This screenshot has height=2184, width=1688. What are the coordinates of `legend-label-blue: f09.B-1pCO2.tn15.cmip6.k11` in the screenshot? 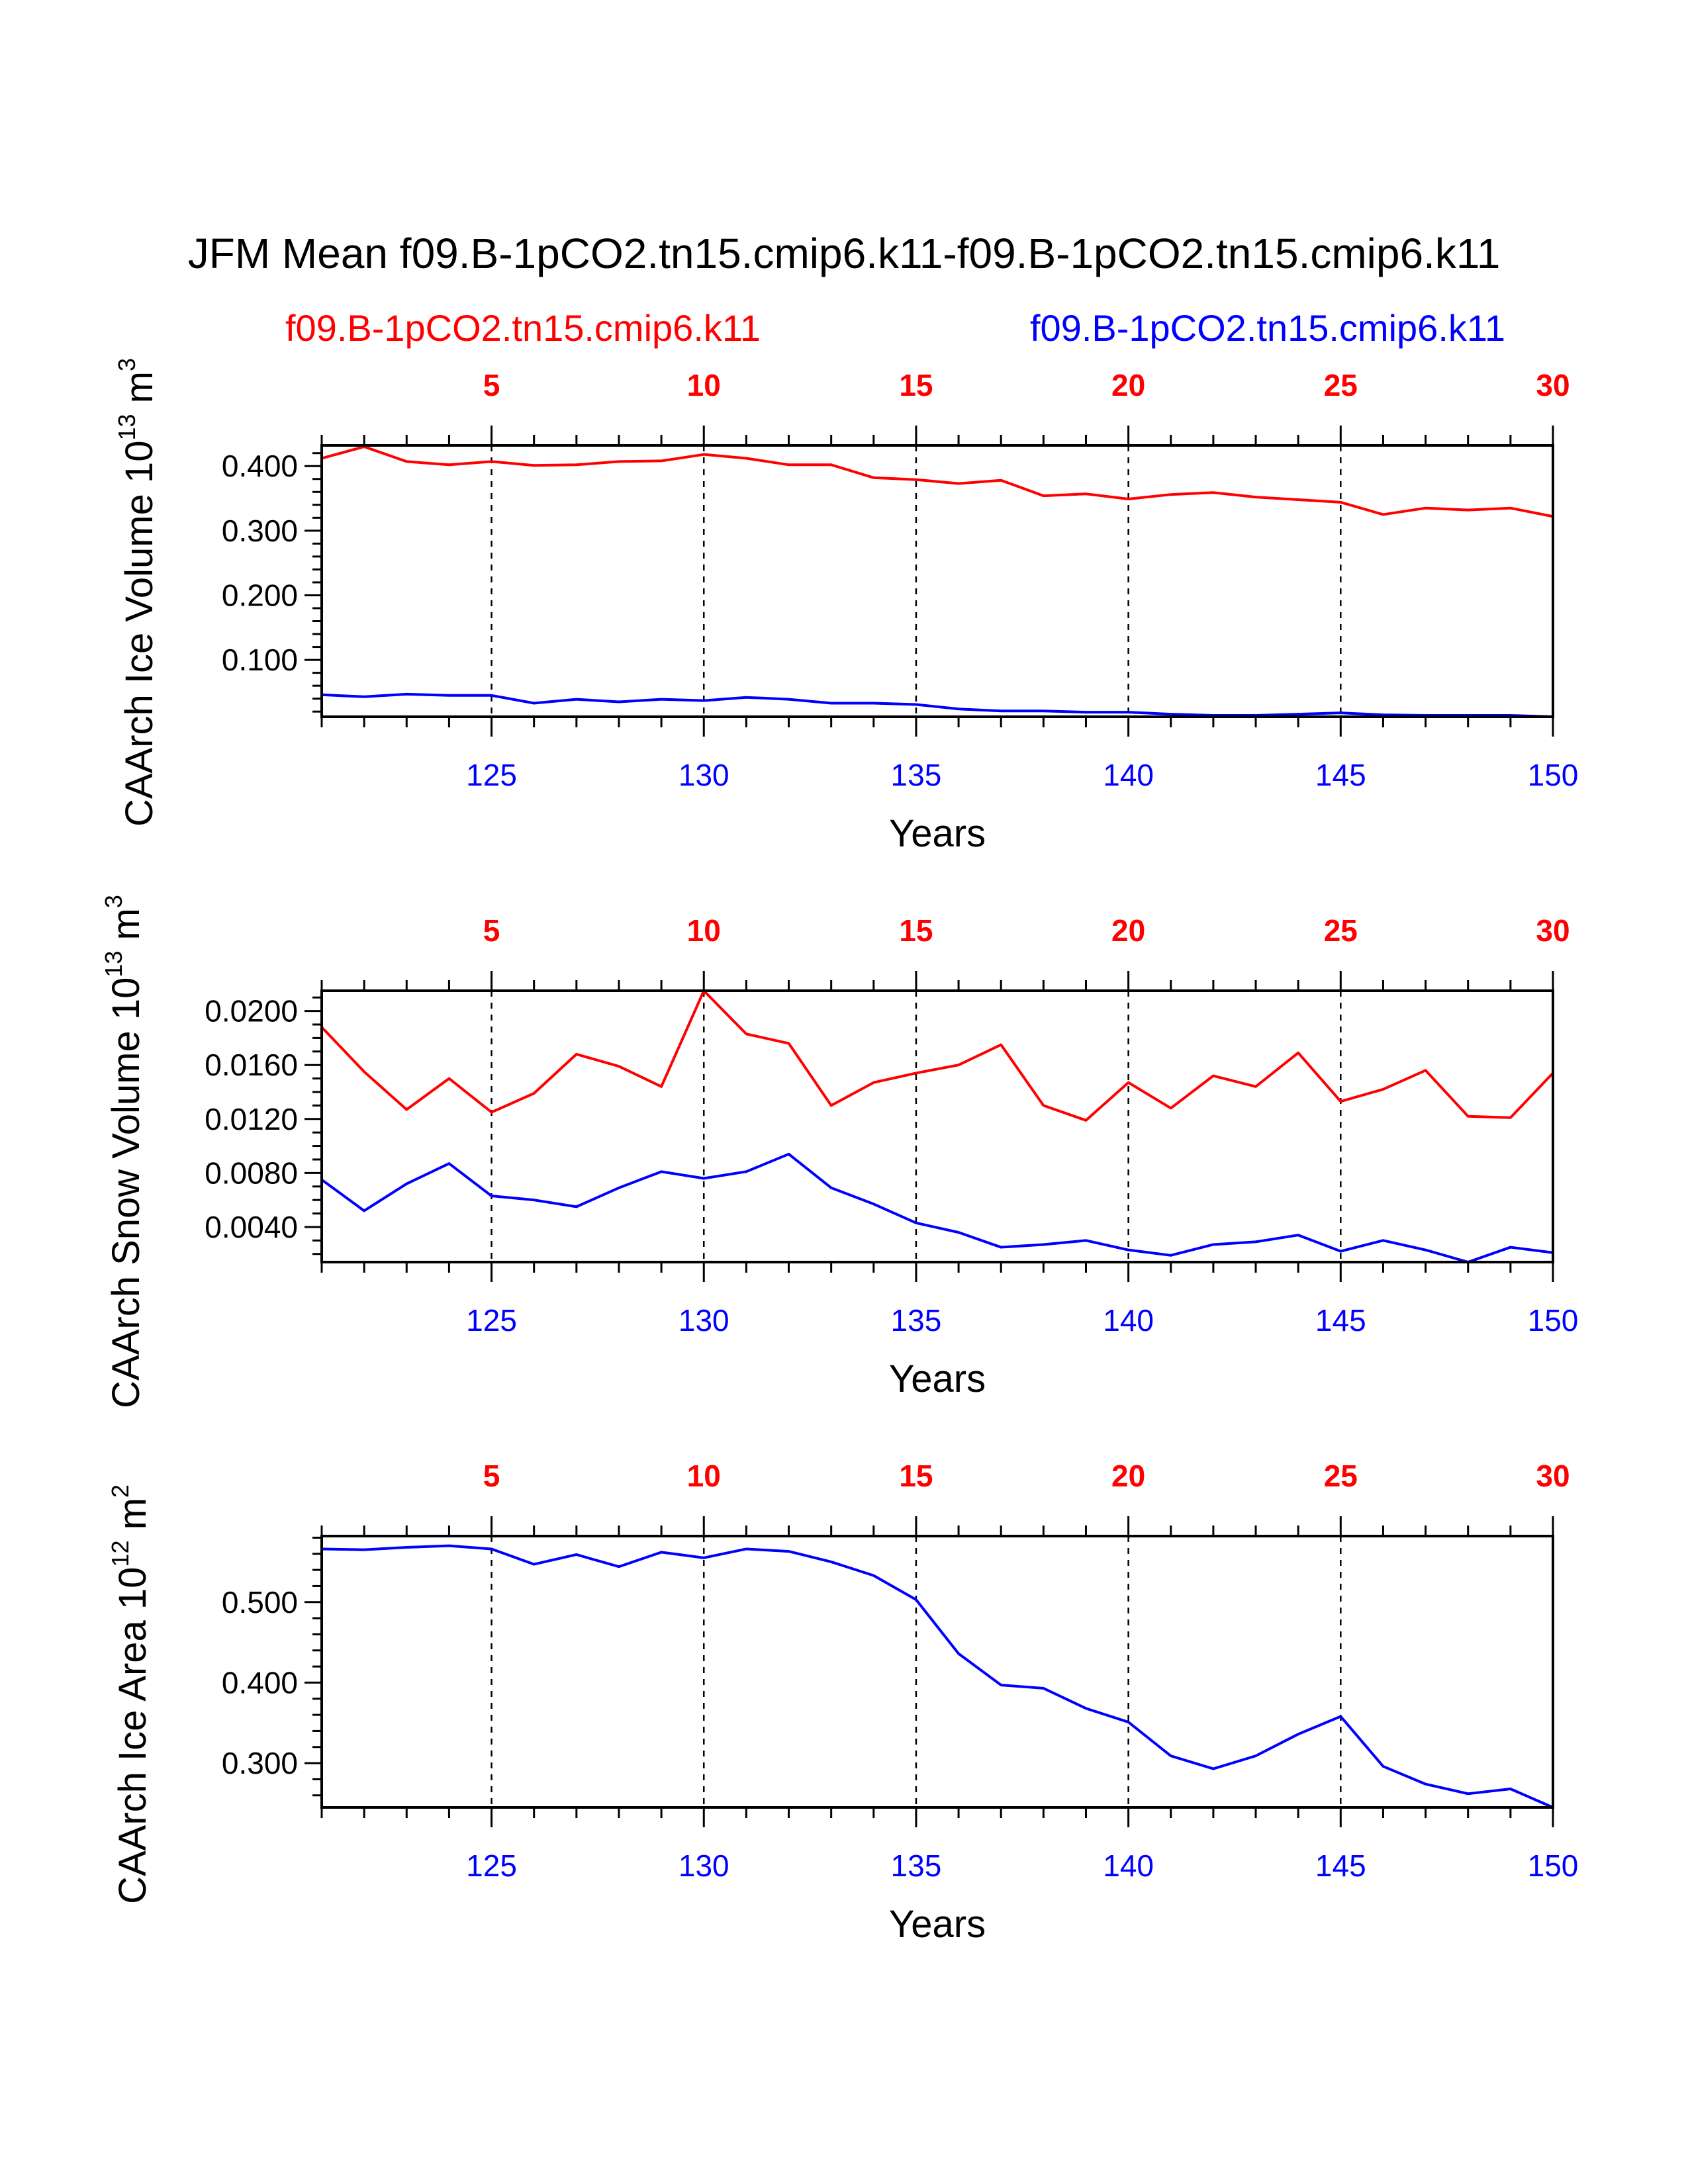 It's located at (1267, 328).